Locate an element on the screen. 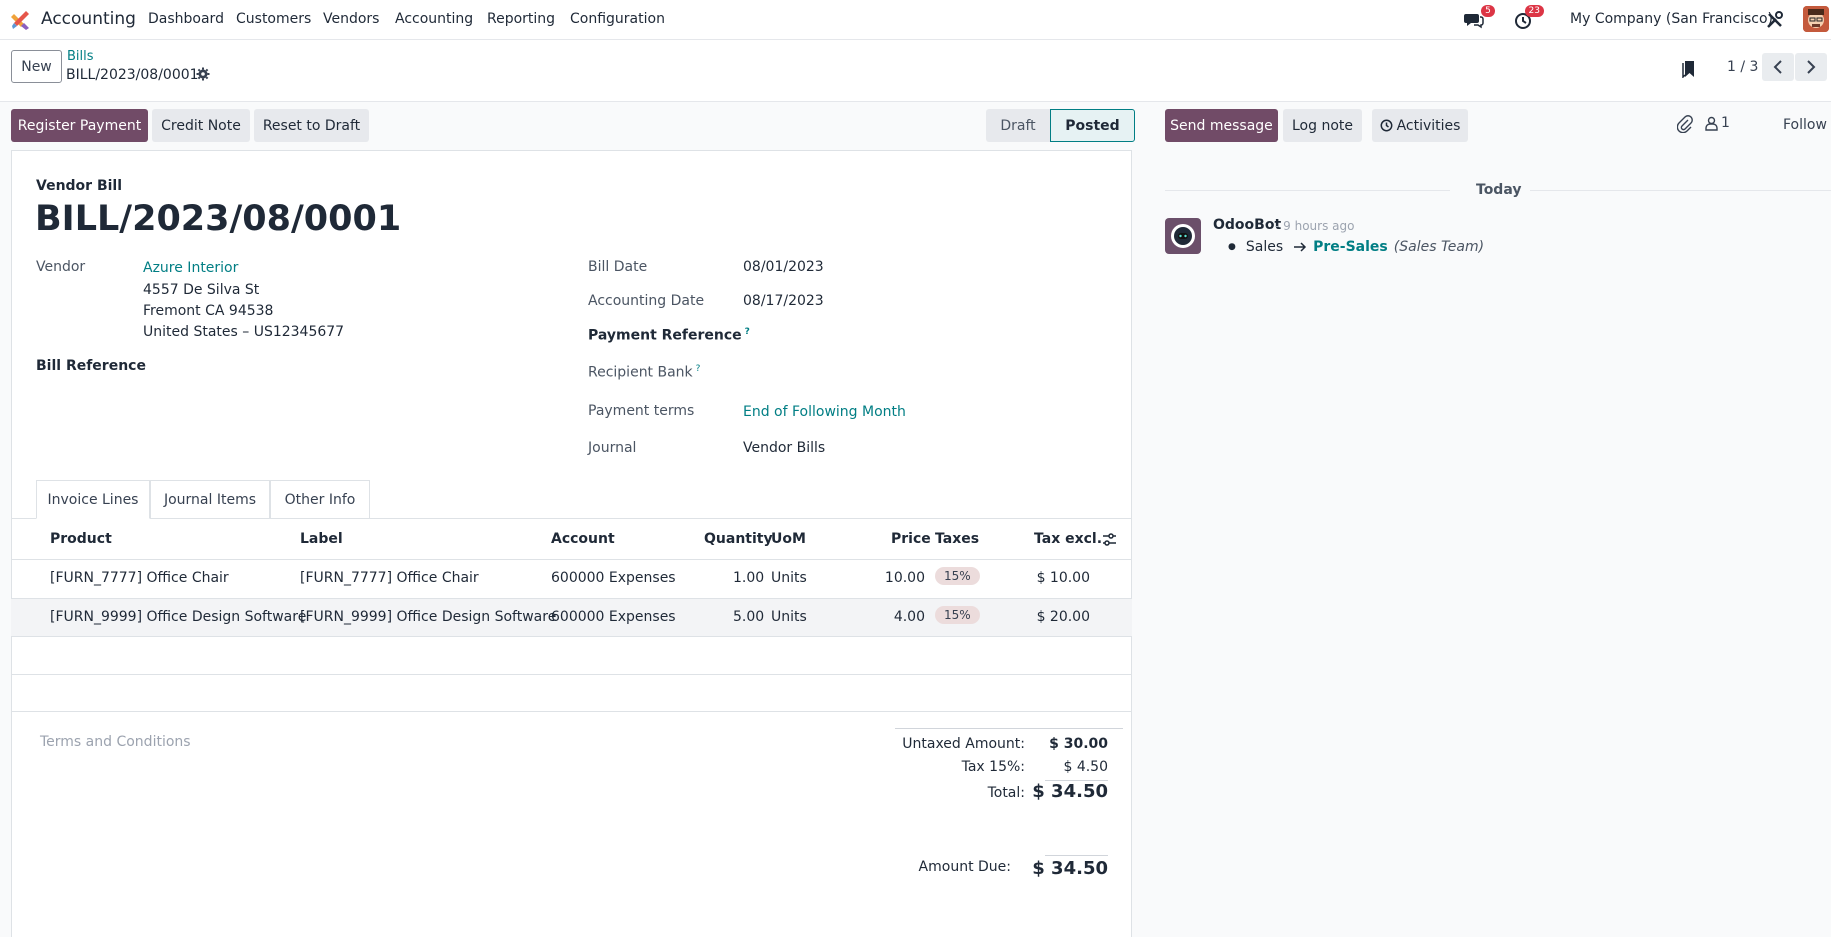 This screenshot has height=937, width=1831. column-price: Price is located at coordinates (911, 539).